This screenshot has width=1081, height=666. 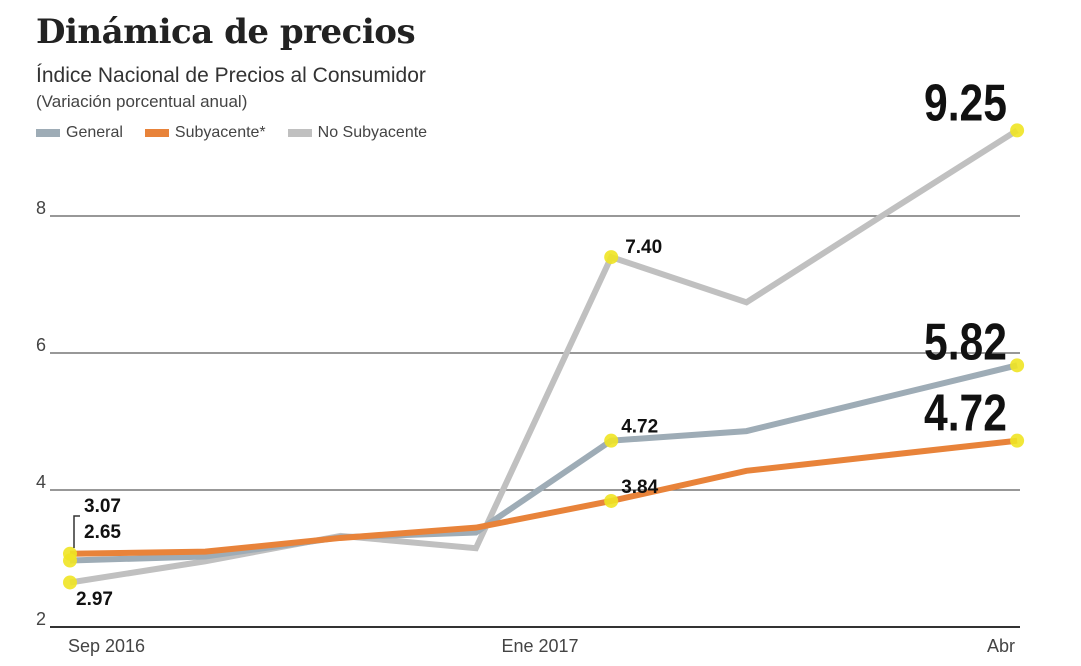 I want to click on label-bracket, so click(x=76, y=531).